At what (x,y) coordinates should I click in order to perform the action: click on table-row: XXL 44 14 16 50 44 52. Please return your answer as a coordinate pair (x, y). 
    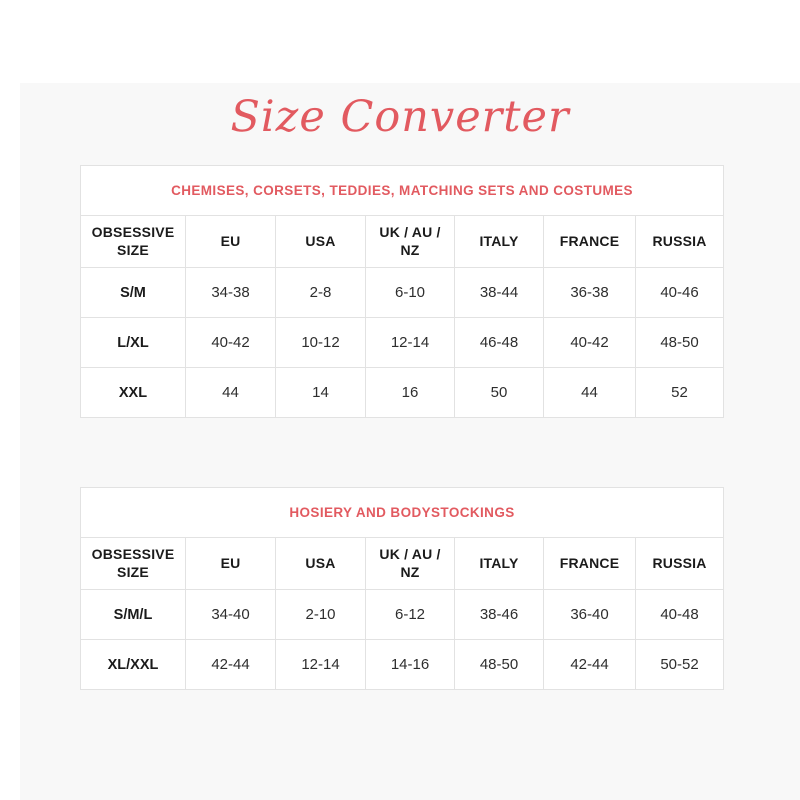
    Looking at the image, I should click on (402, 392).